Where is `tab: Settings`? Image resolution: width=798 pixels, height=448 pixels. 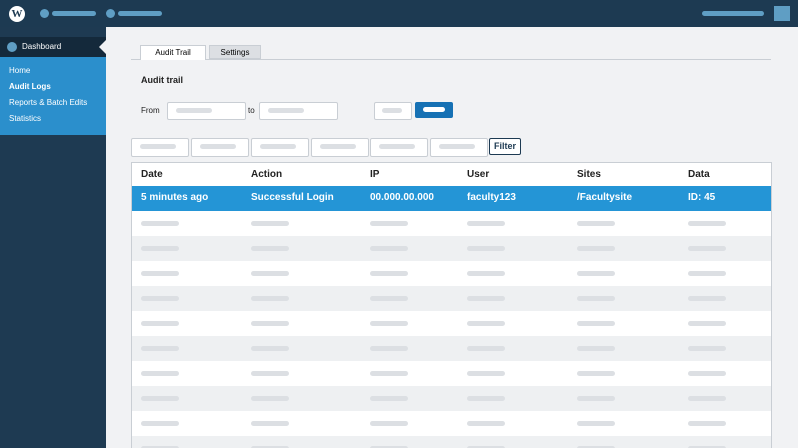 tab: Settings is located at coordinates (235, 52).